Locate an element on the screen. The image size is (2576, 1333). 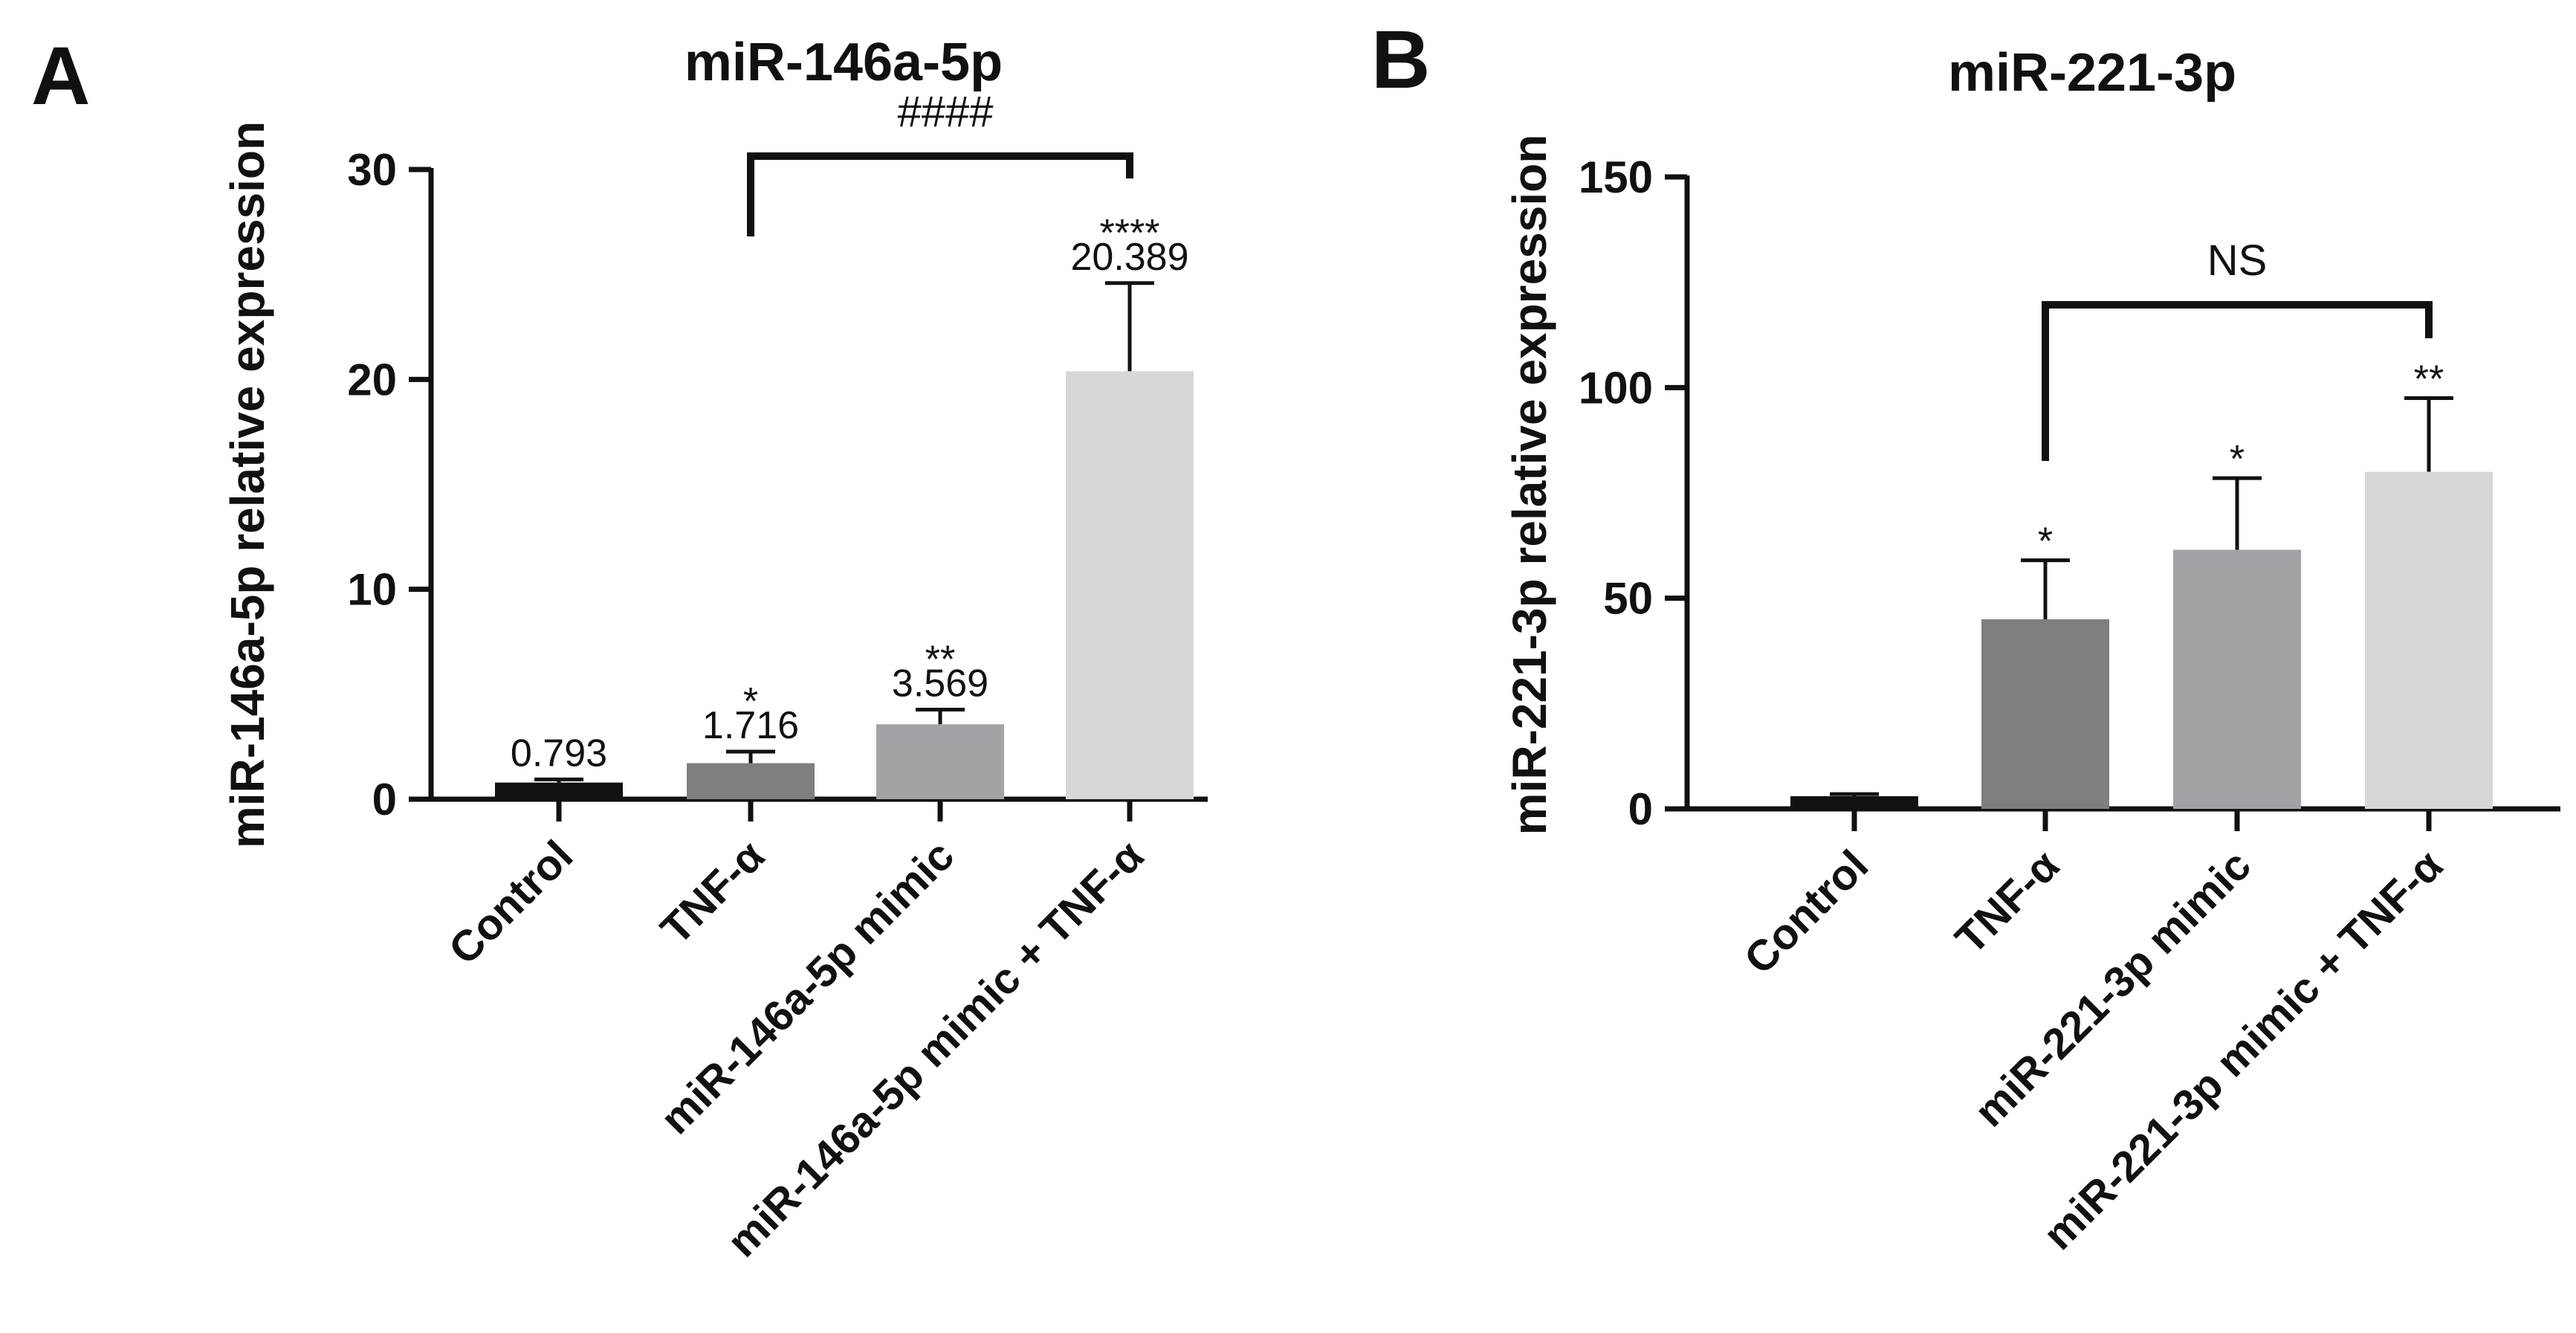
panel-letter: B is located at coordinates (1400, 60).